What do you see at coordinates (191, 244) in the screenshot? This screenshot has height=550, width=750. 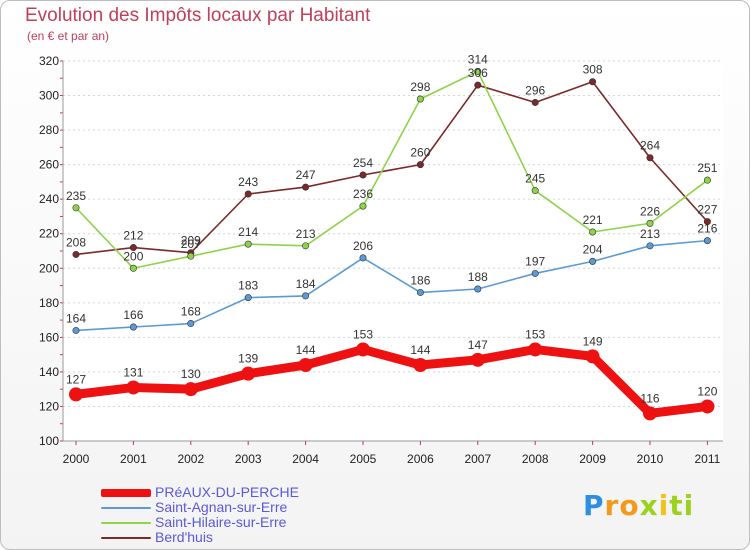 I see `data-label: 207` at bounding box center [191, 244].